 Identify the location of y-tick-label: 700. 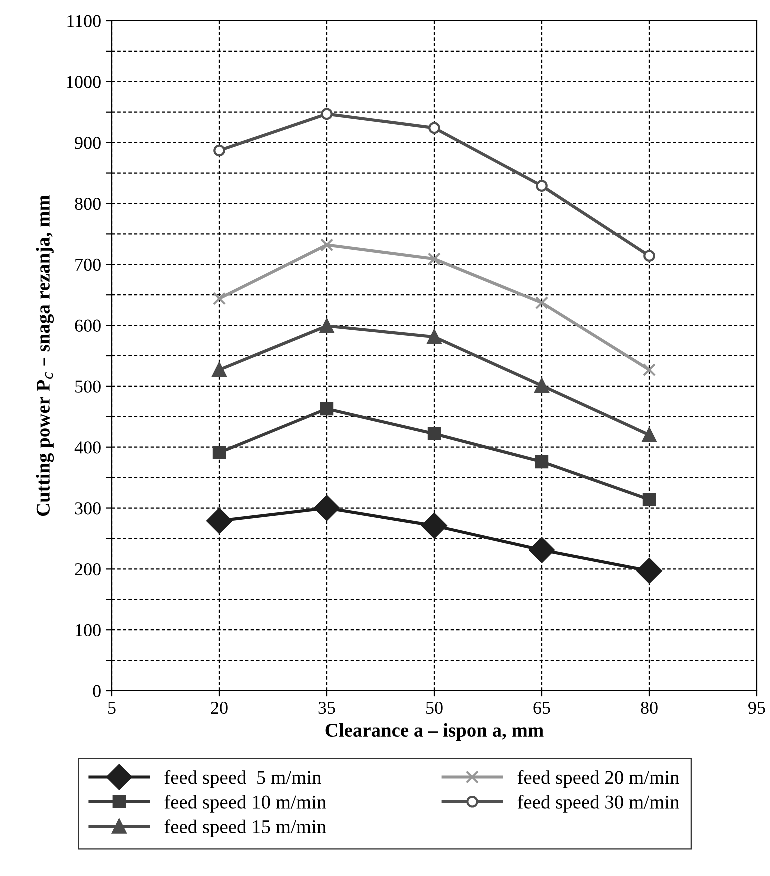
(88, 265).